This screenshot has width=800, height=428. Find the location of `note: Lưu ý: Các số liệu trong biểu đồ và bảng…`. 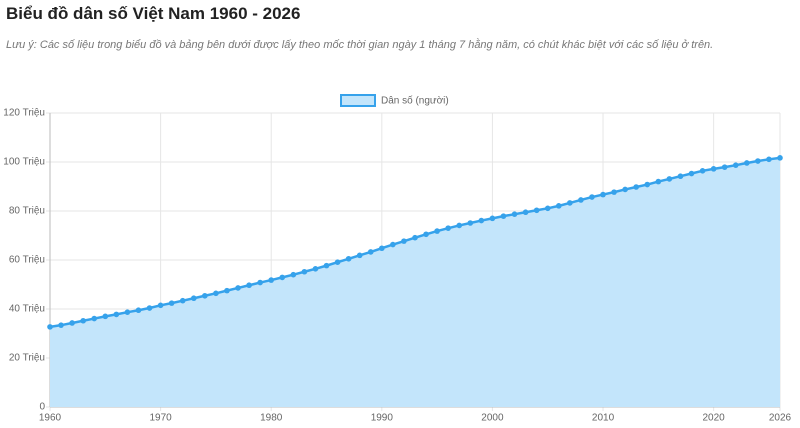

note: Lưu ý: Các số liệu trong biểu đồ và bảng… is located at coordinates (360, 45).